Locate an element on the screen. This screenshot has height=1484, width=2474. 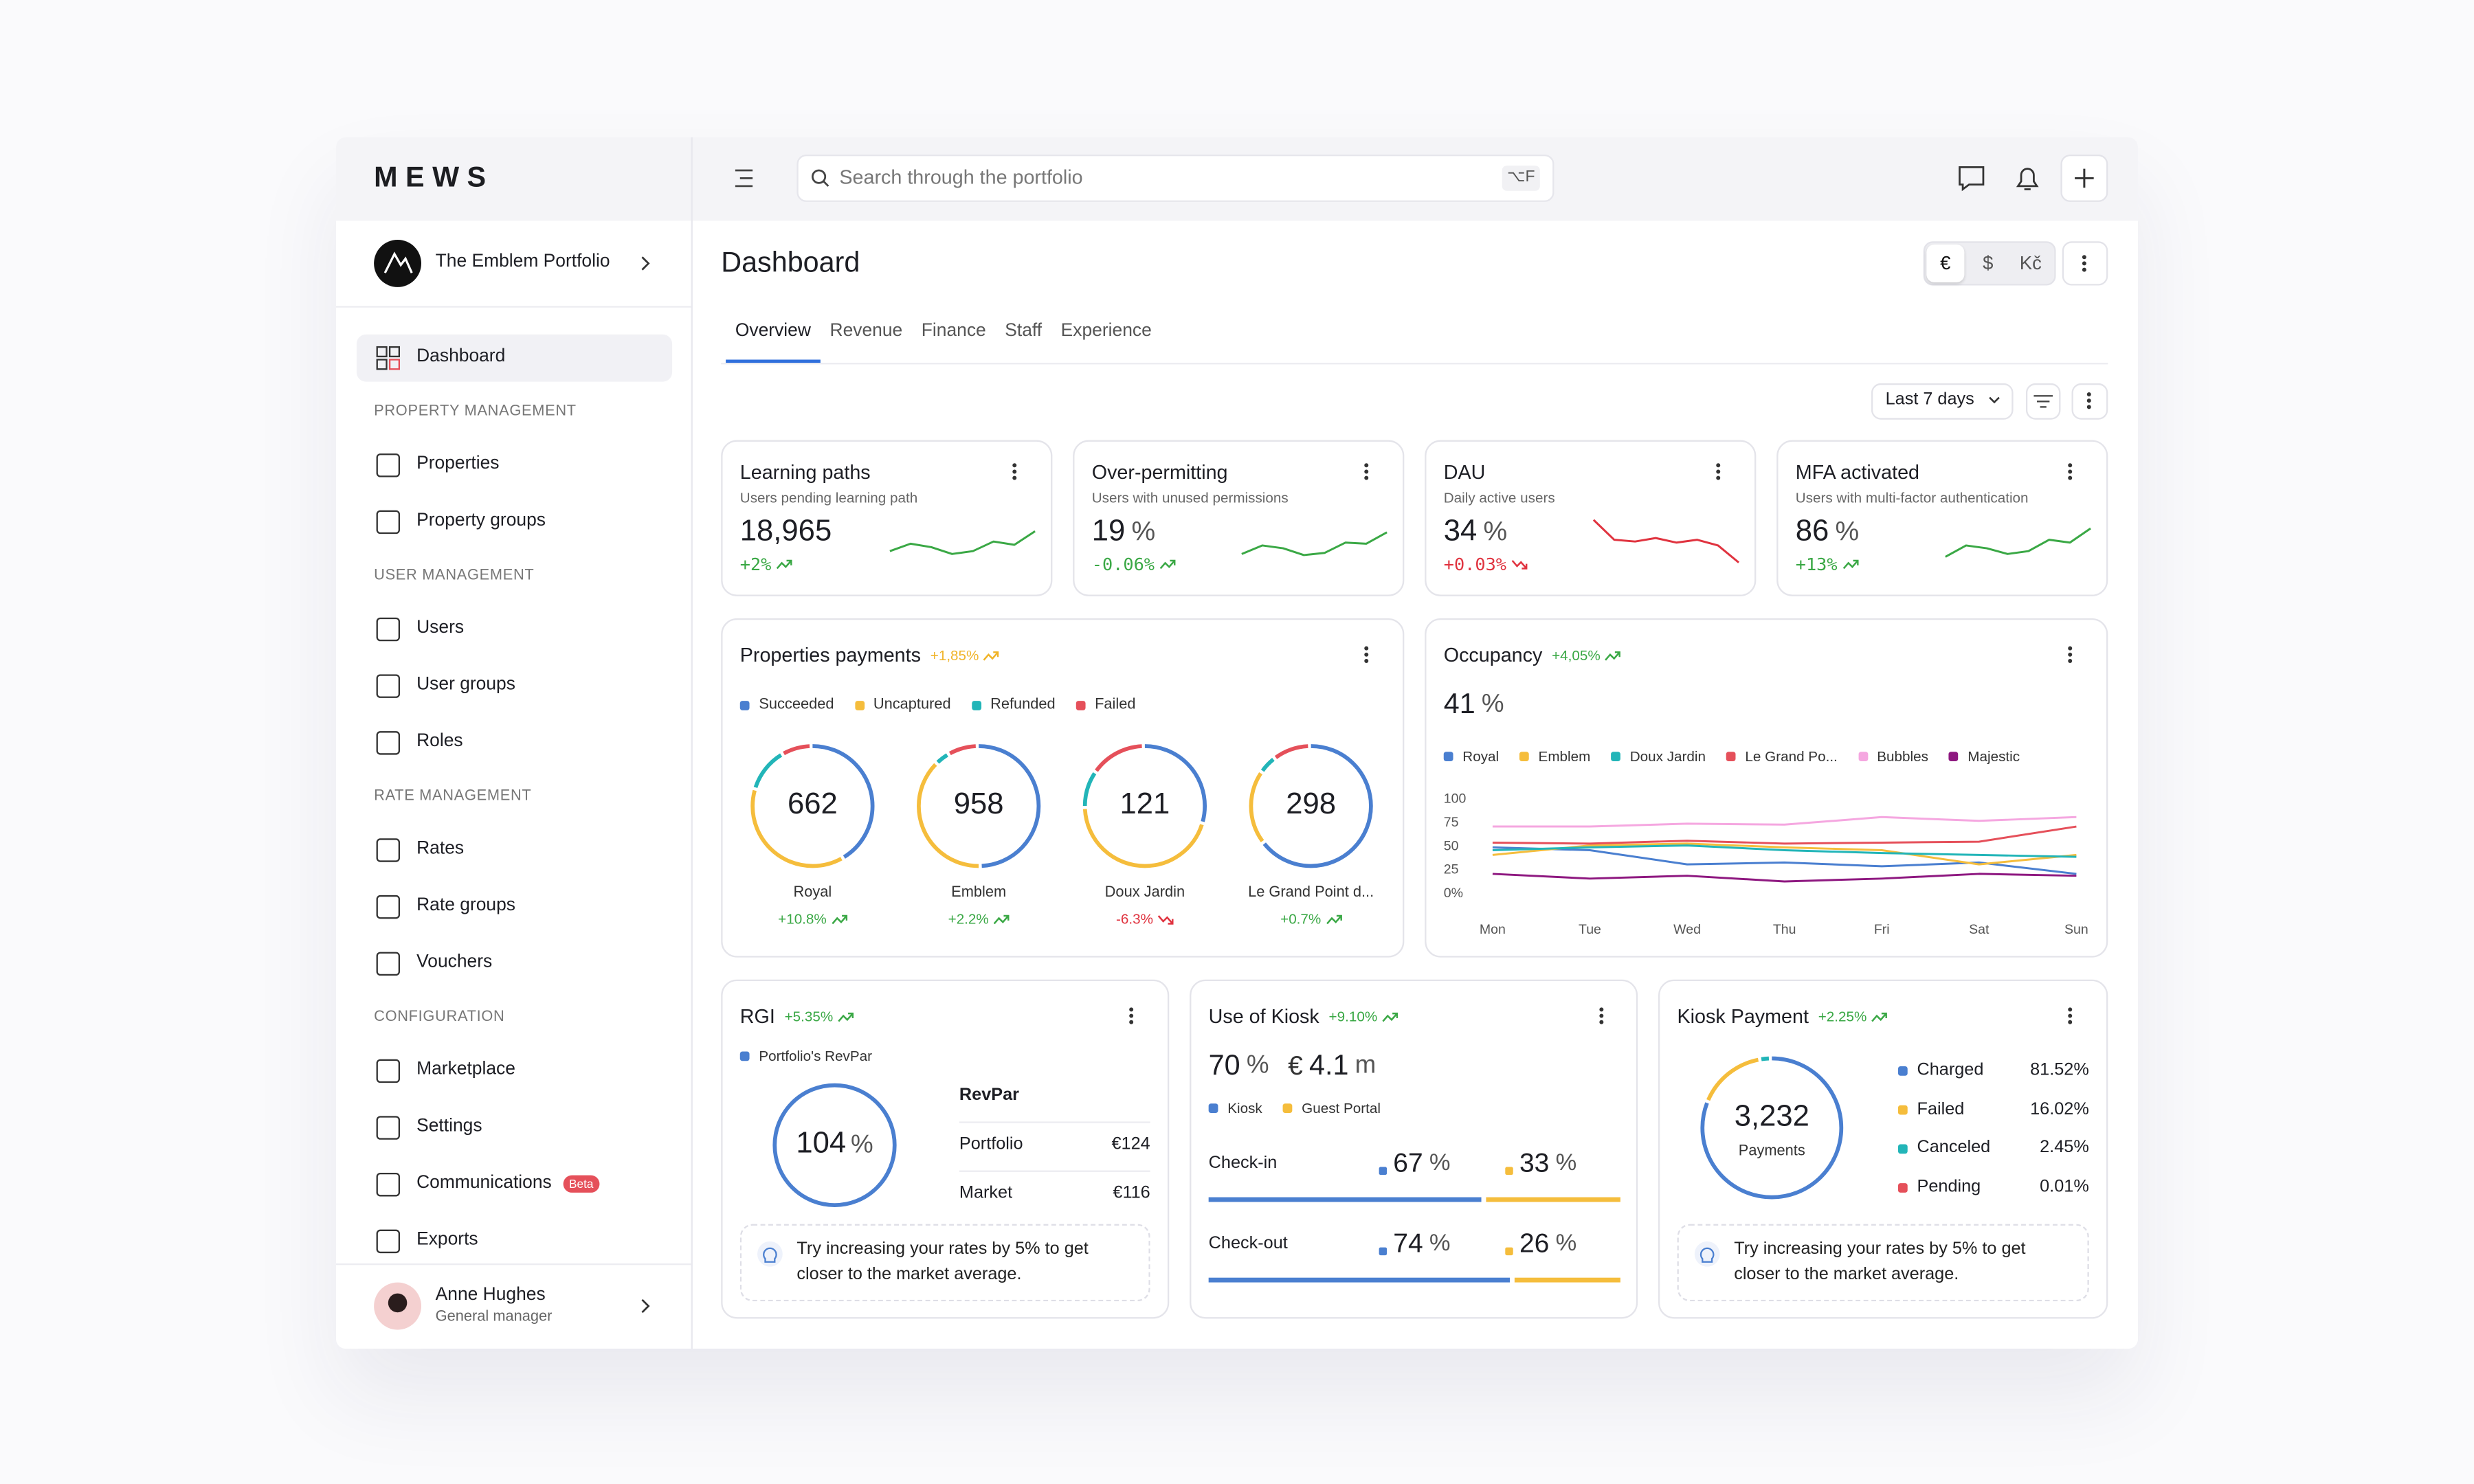
nav-item: Vouchers is located at coordinates (454, 964).